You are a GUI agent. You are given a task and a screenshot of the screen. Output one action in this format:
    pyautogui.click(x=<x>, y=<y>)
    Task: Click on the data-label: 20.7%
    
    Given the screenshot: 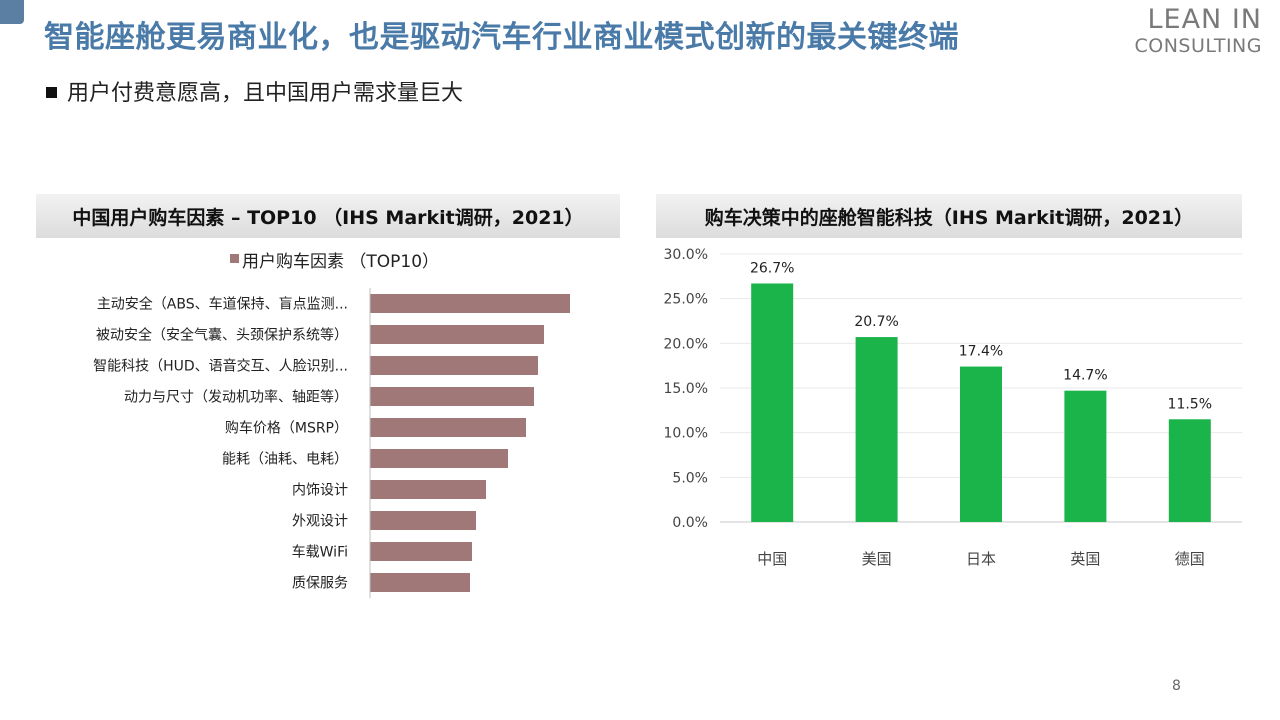 What is the action you would take?
    pyautogui.click(x=876, y=322)
    